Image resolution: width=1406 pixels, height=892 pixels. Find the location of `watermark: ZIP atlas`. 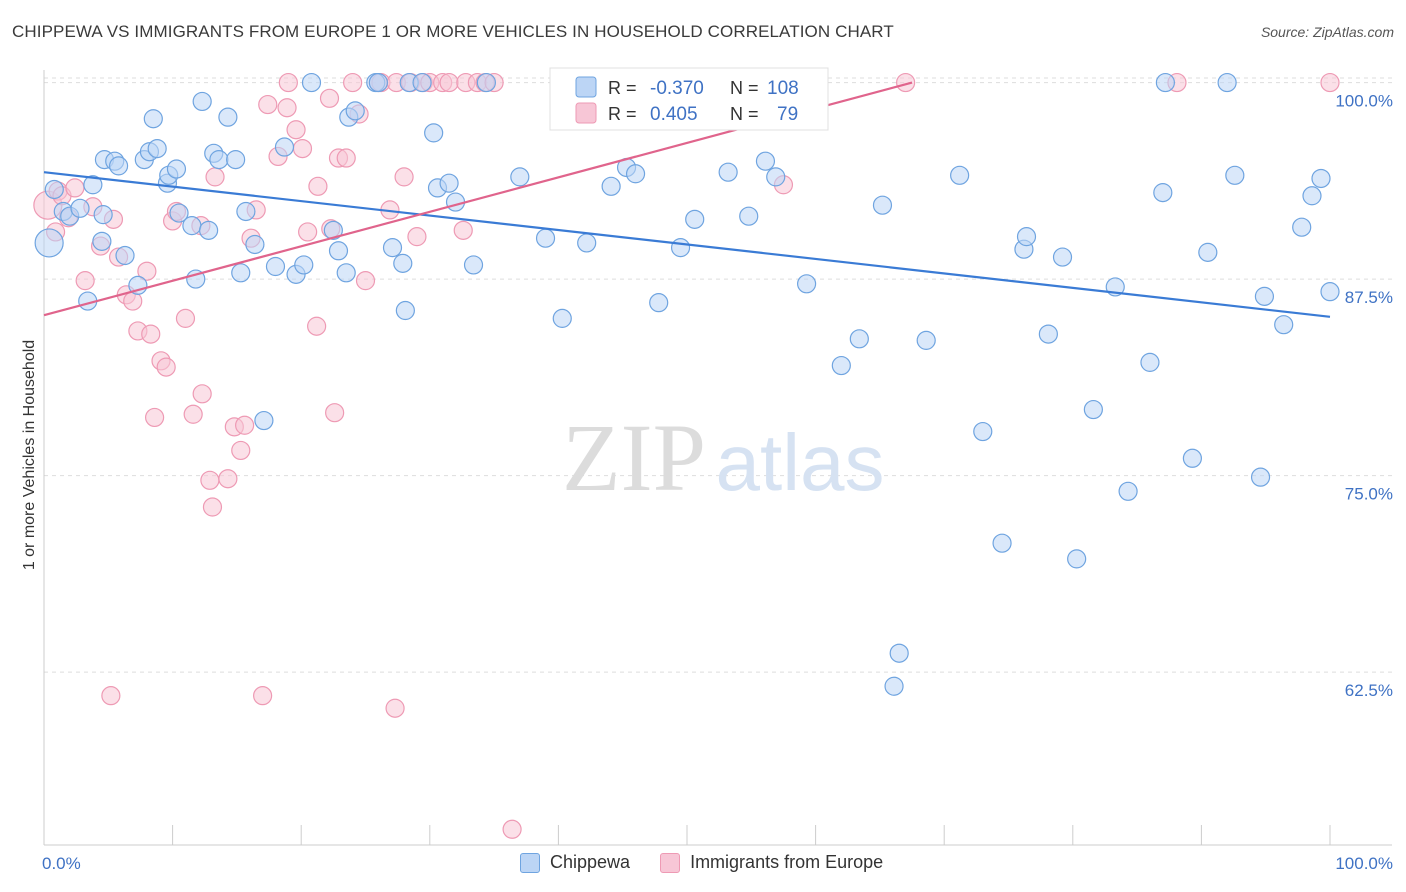

watermark: ZIP atlas is located at coordinates (723, 457).